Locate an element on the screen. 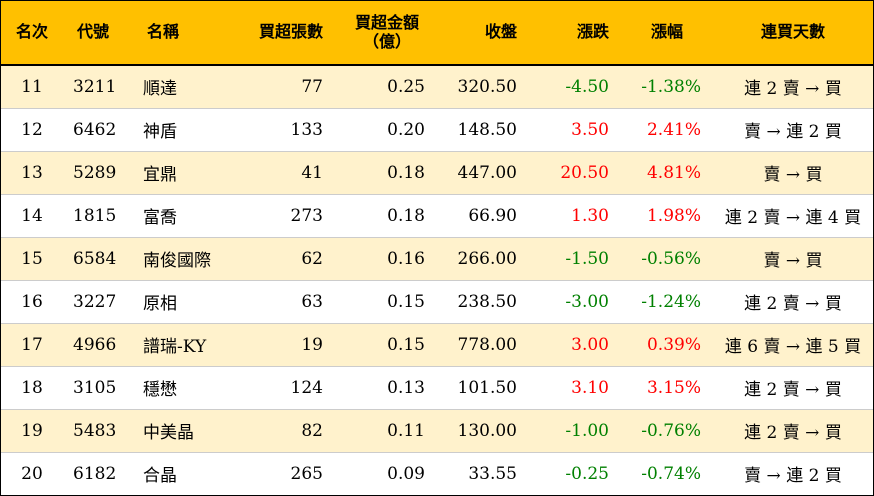 The width and height of the screenshot is (874, 496). cell-net-buy-lots: 63 is located at coordinates (286, 301).